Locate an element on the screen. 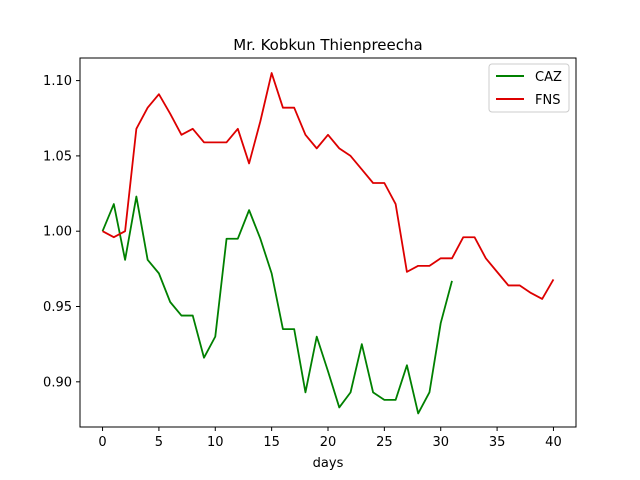 This screenshot has height=480, width=640. y-tick-label: 1.10 is located at coordinates (57, 81).